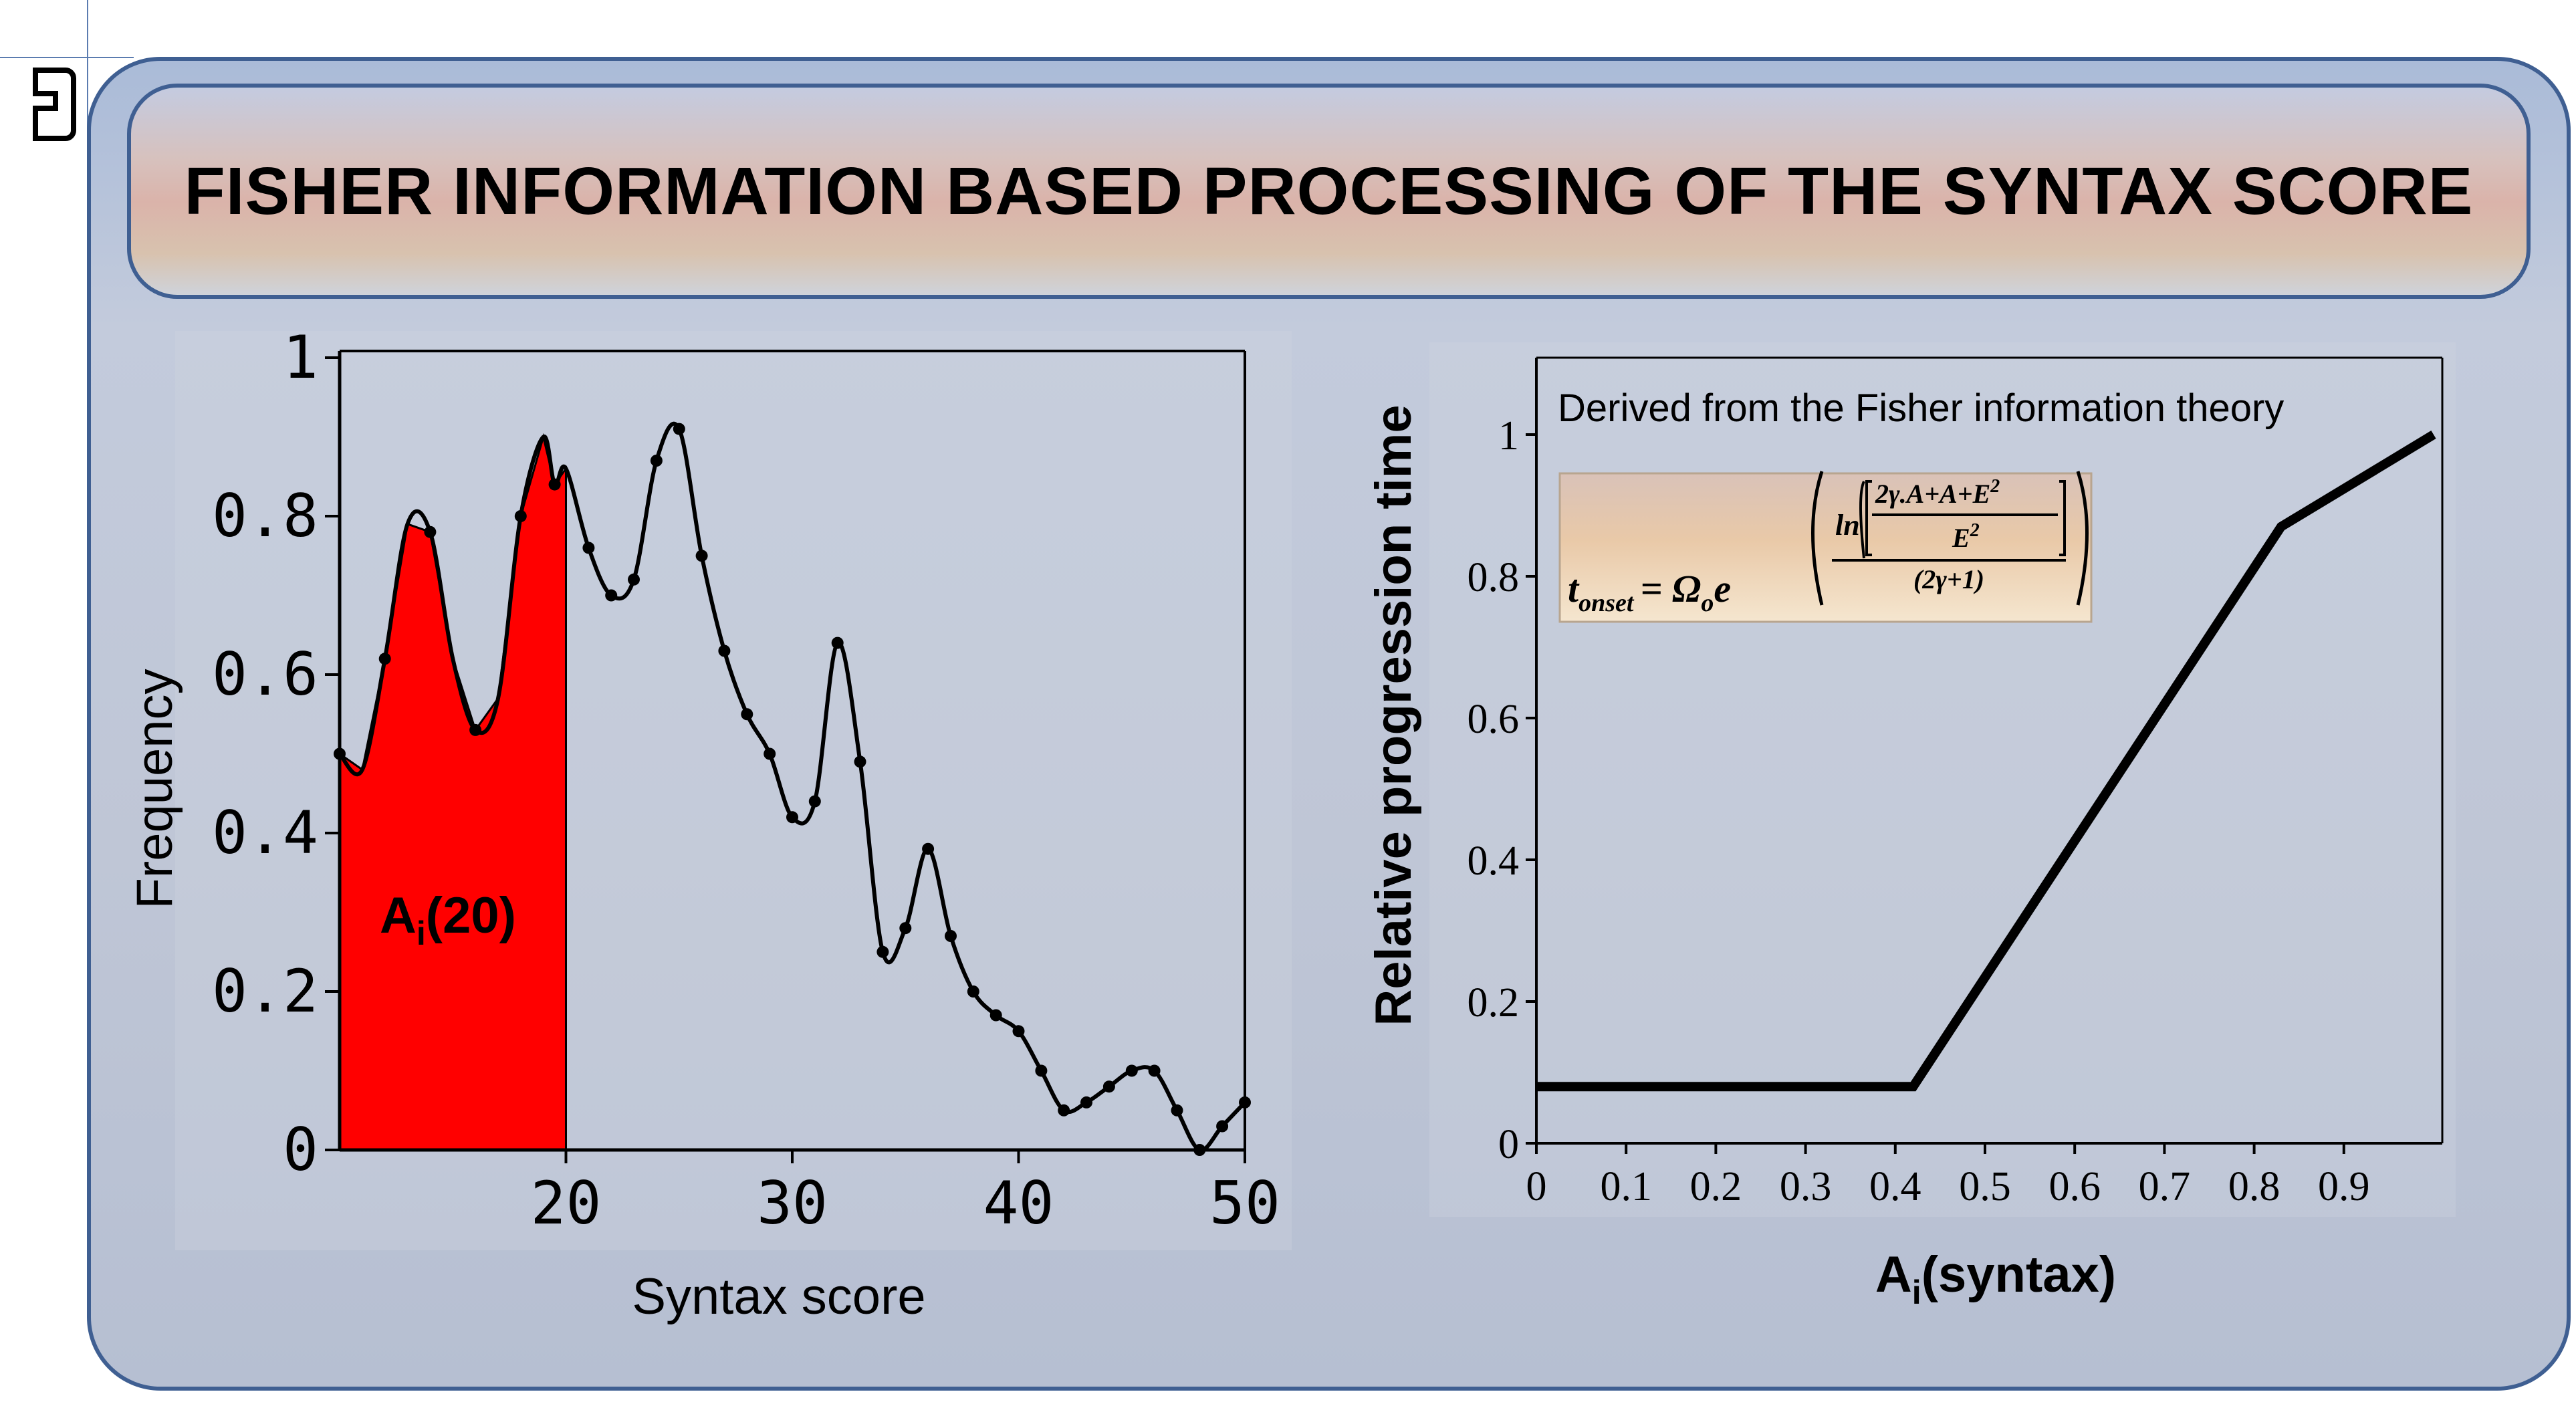 This screenshot has height=1402, width=2576. Describe the element at coordinates (1649, 592) in the screenshot. I see `svg-text:tonset= Ωoe: tonset = Ωoe` at that location.